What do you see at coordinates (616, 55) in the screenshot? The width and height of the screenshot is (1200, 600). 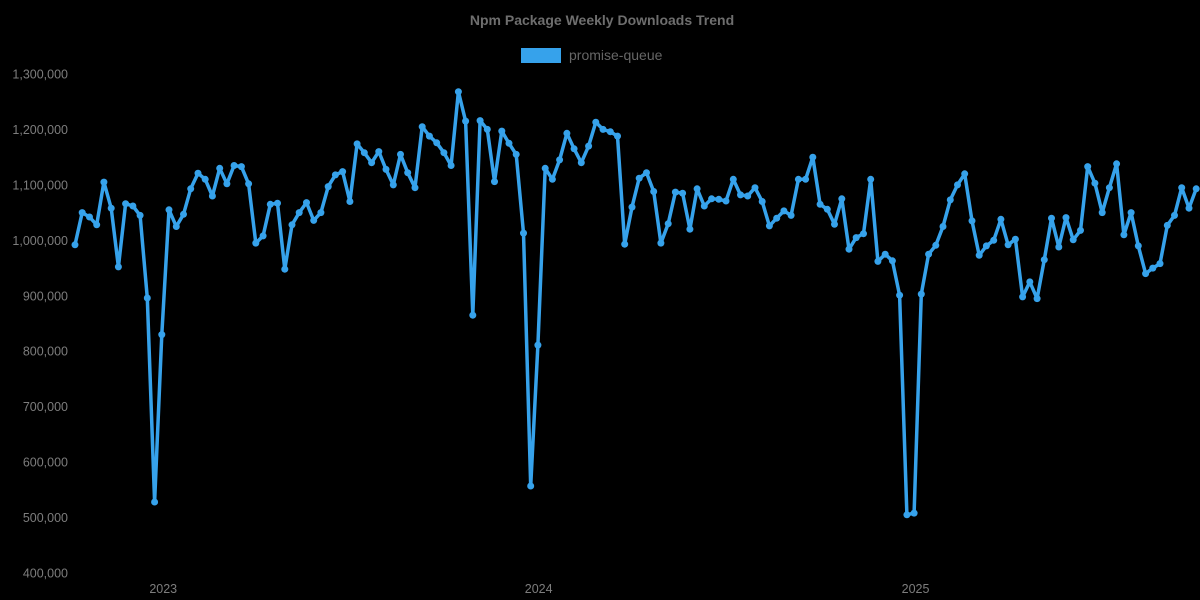 I see `legend-item-promise-queue: promise-queue` at bounding box center [616, 55].